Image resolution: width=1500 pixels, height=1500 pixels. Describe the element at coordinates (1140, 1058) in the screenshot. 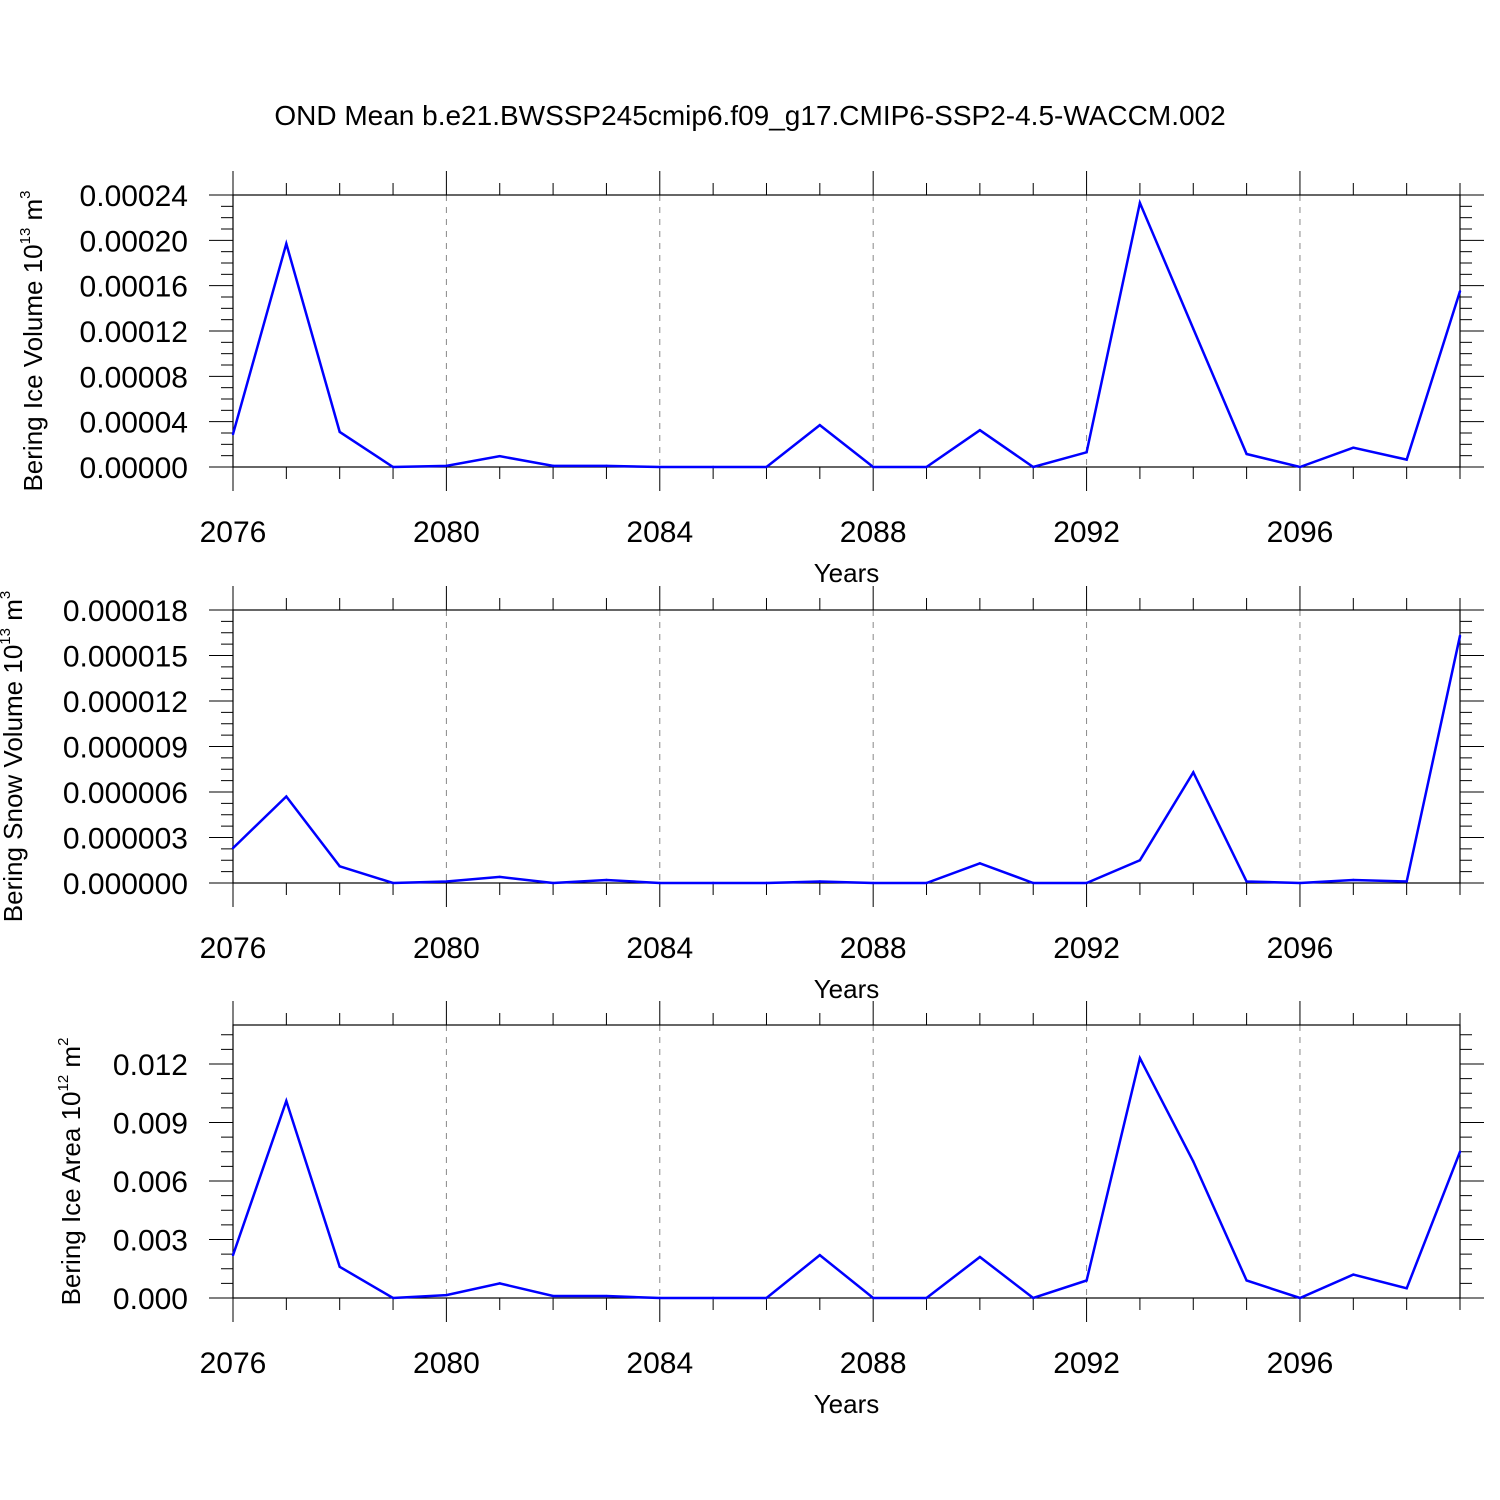

I see `data-point-2093` at that location.